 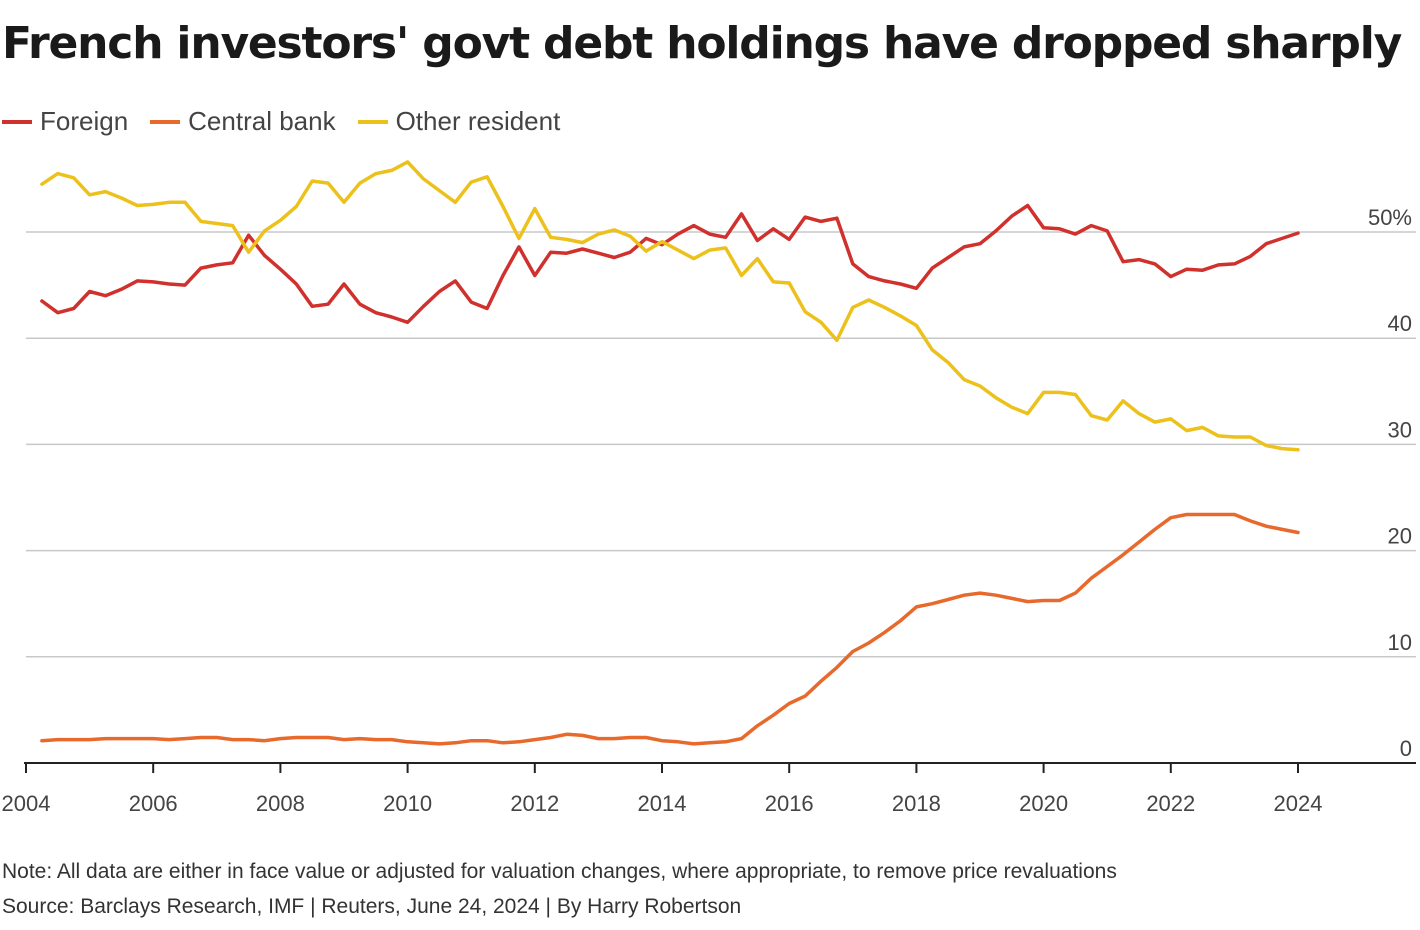 I want to click on x-tick-label-2008: 2008, so click(x=280, y=803).